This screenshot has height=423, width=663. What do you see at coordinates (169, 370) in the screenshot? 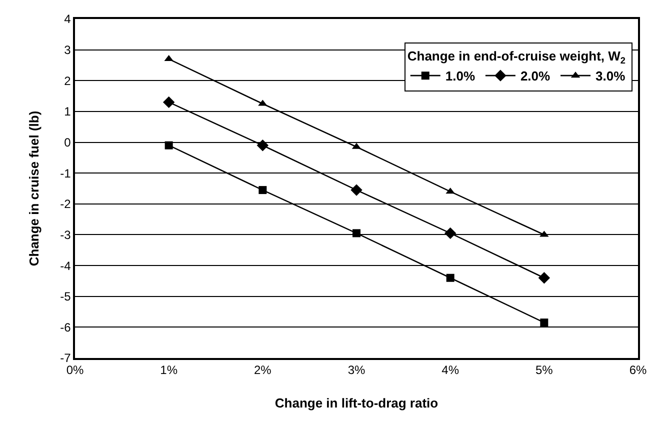
I see `x-tick-label: 1%` at bounding box center [169, 370].